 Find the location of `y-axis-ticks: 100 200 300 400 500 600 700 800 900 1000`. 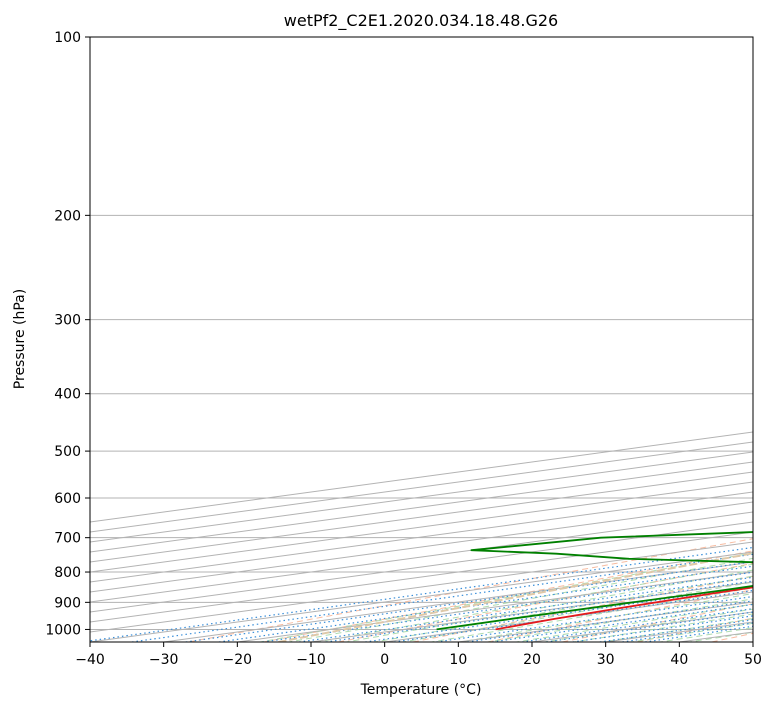

y-axis-ticks: 100 200 300 400 500 600 700 800 900 1000 is located at coordinates (67, 334).